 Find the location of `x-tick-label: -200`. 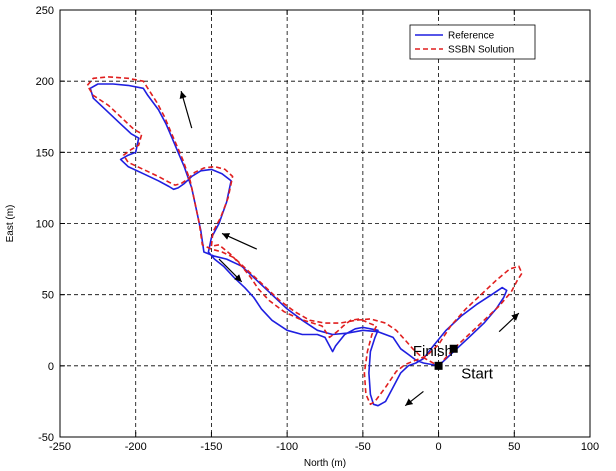

x-tick-label: -200 is located at coordinates (136, 447).